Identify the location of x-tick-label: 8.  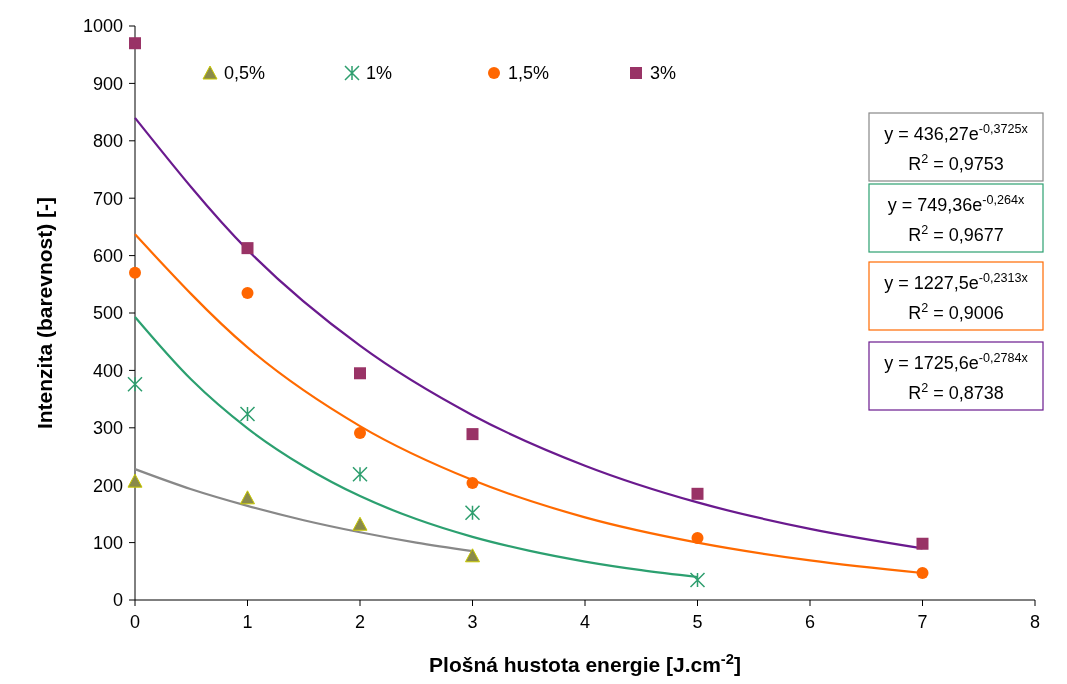
(1035, 622).